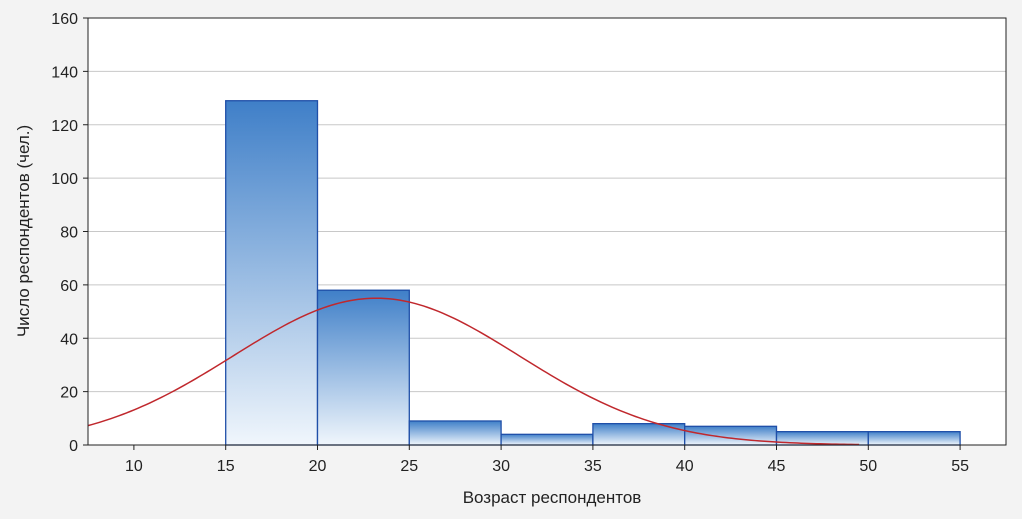 The width and height of the screenshot is (1022, 519). Describe the element at coordinates (318, 466) in the screenshot. I see `x-tick-label: 20` at that location.